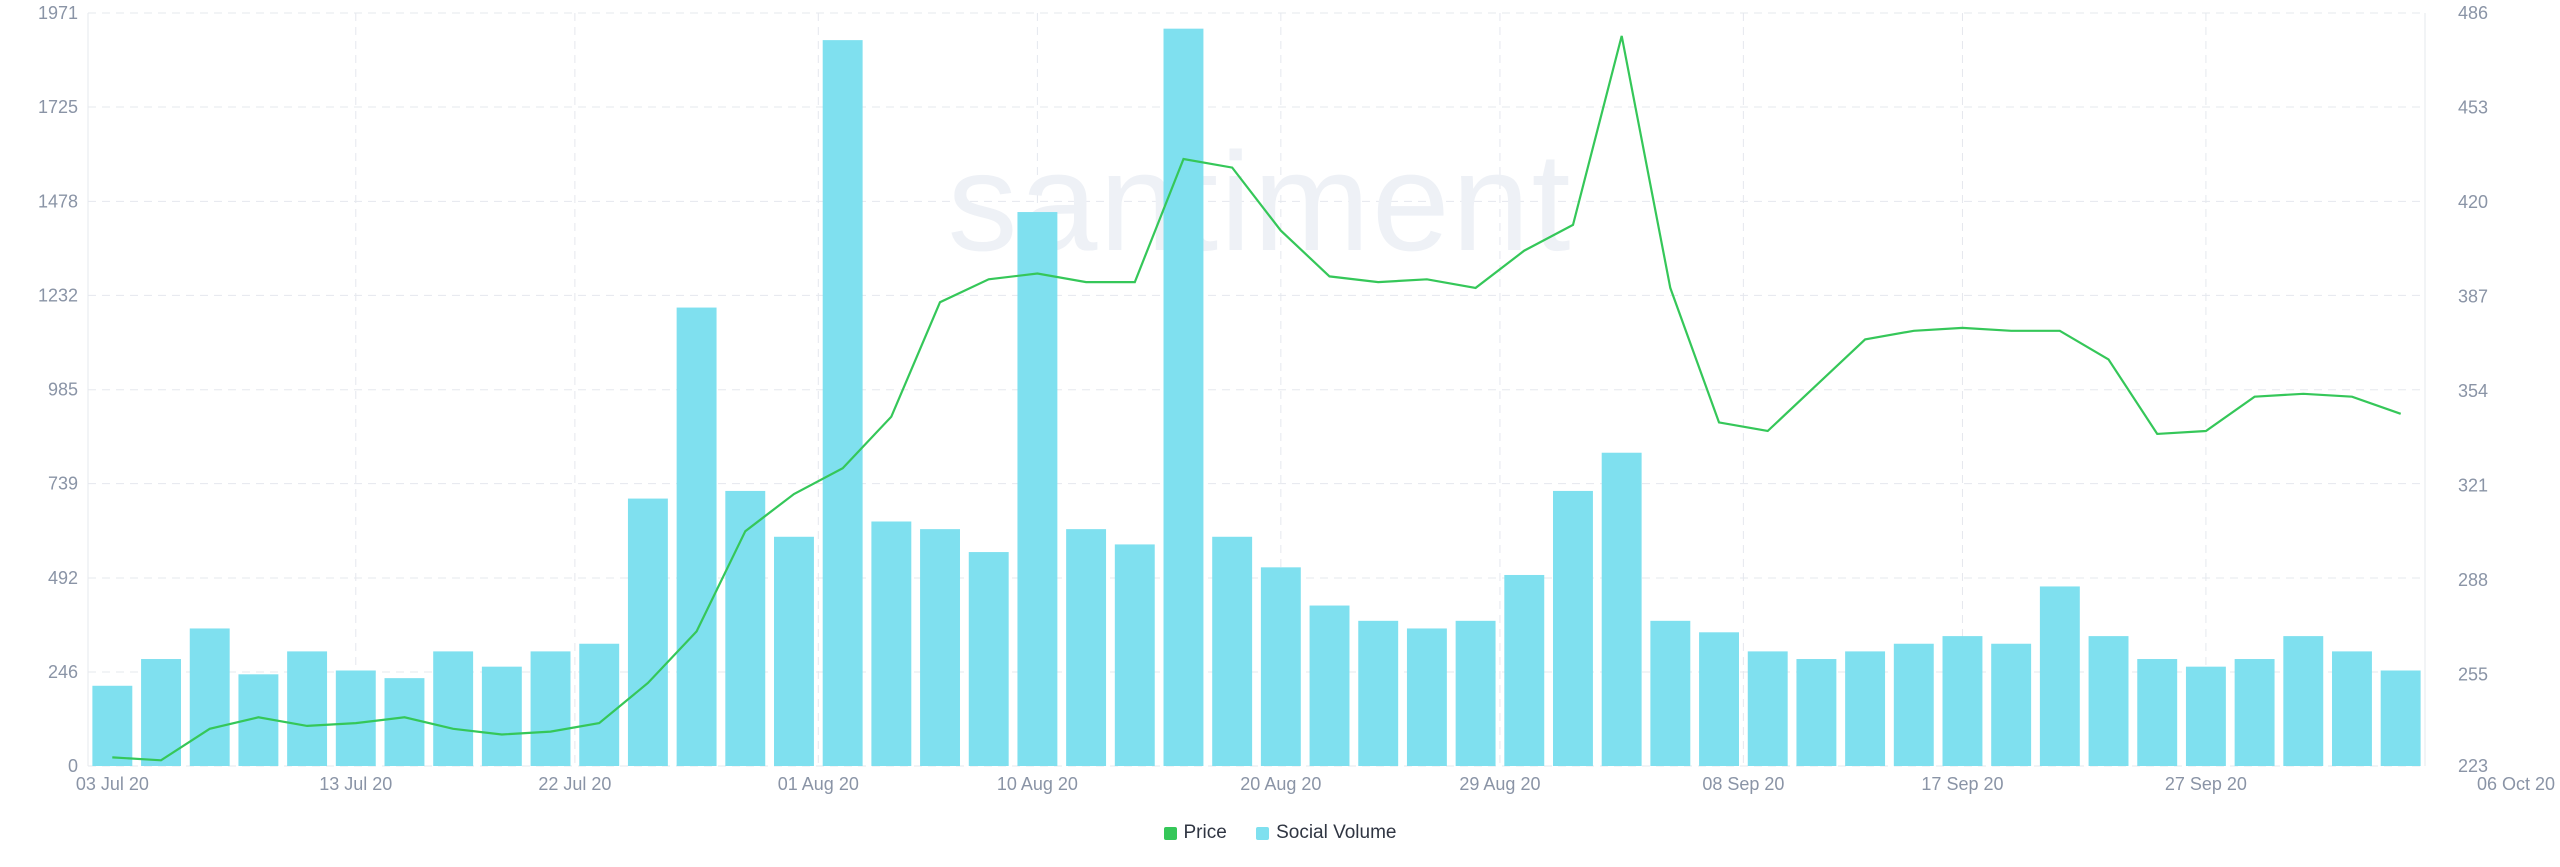  Describe the element at coordinates (112, 784) in the screenshot. I see `x-axis-tick: 03 Jul 20` at that location.